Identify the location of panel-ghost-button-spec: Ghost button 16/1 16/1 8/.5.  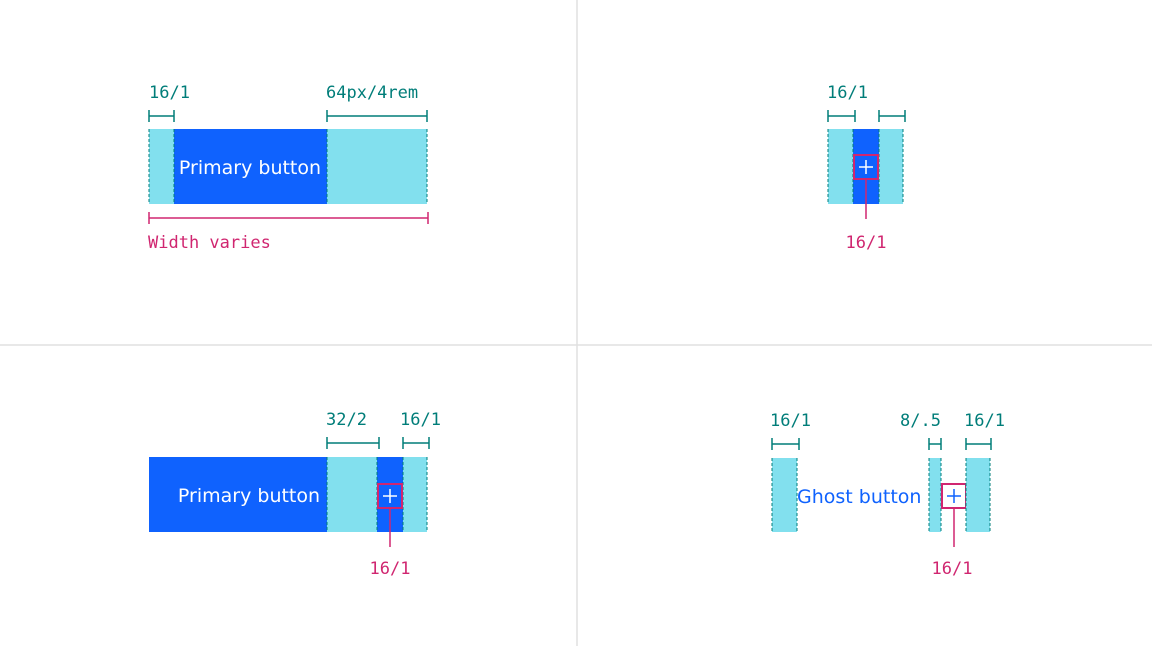
(887, 495).